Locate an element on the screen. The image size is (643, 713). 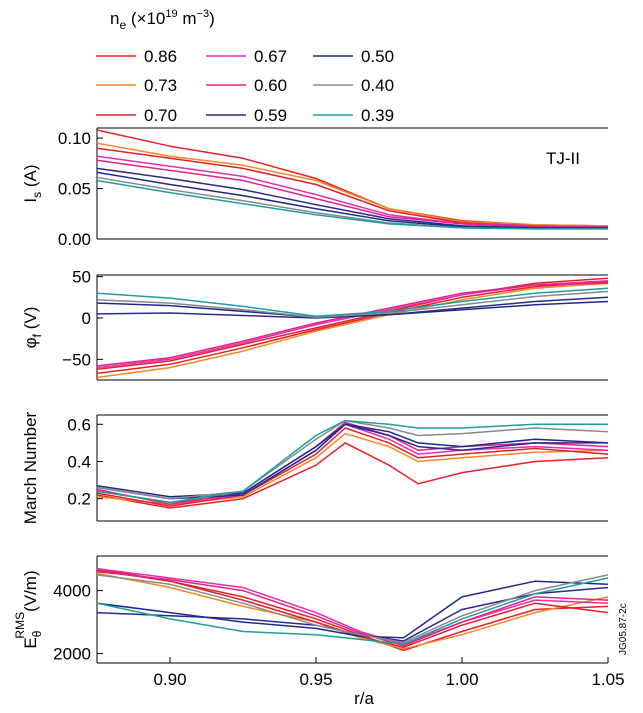
series-line-phi-0.39 is located at coordinates (352, 302).